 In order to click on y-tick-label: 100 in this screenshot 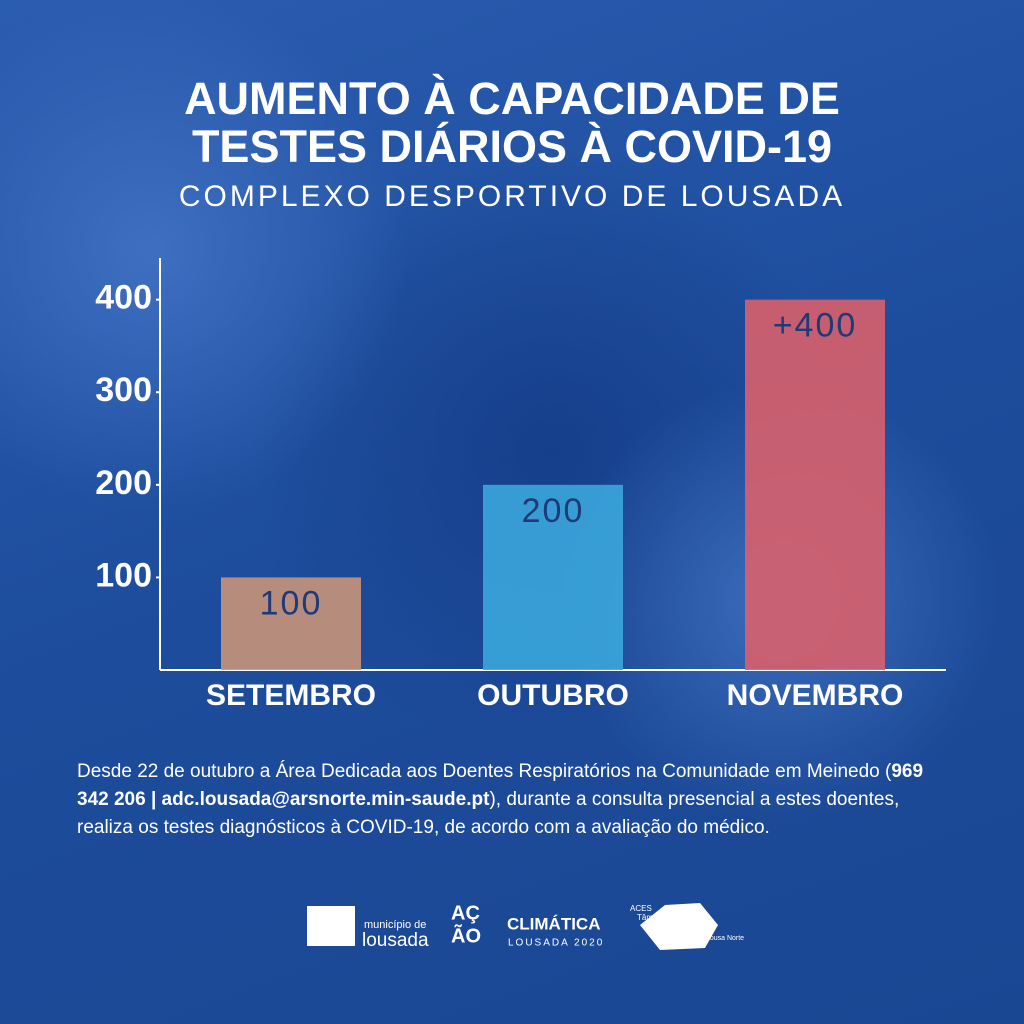, I will do `click(123, 575)`.